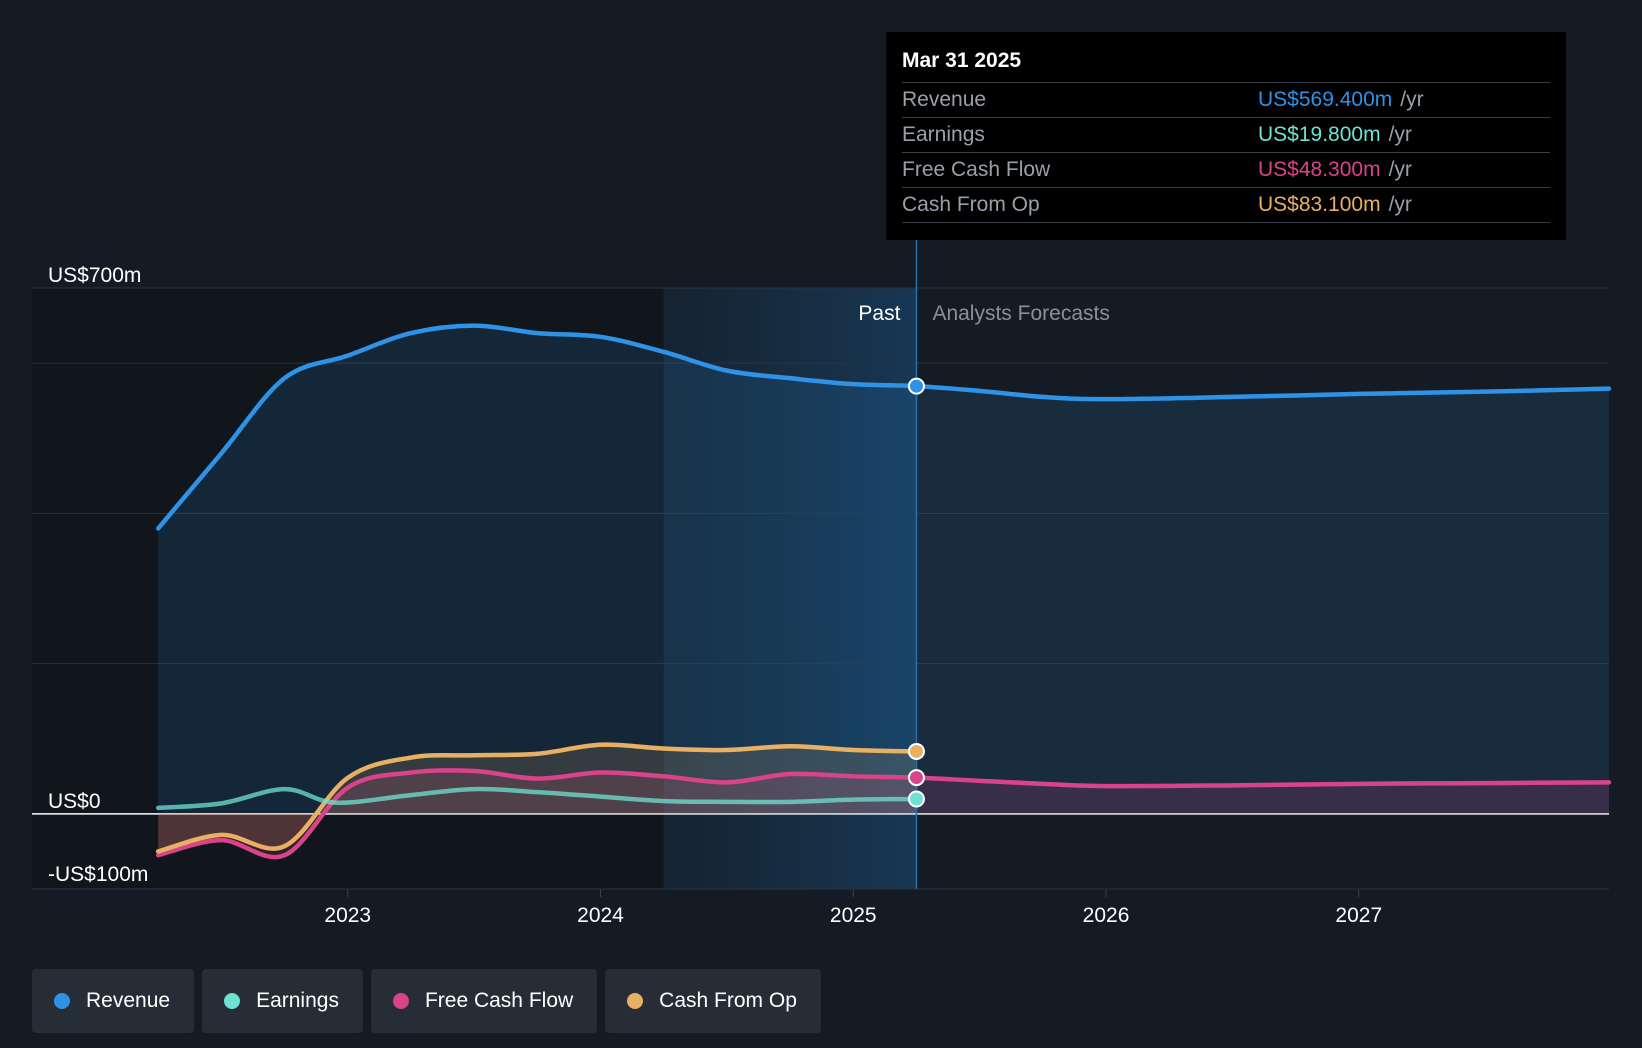 The image size is (1642, 1048). I want to click on legend-item-earnings: Earnings, so click(282, 1001).